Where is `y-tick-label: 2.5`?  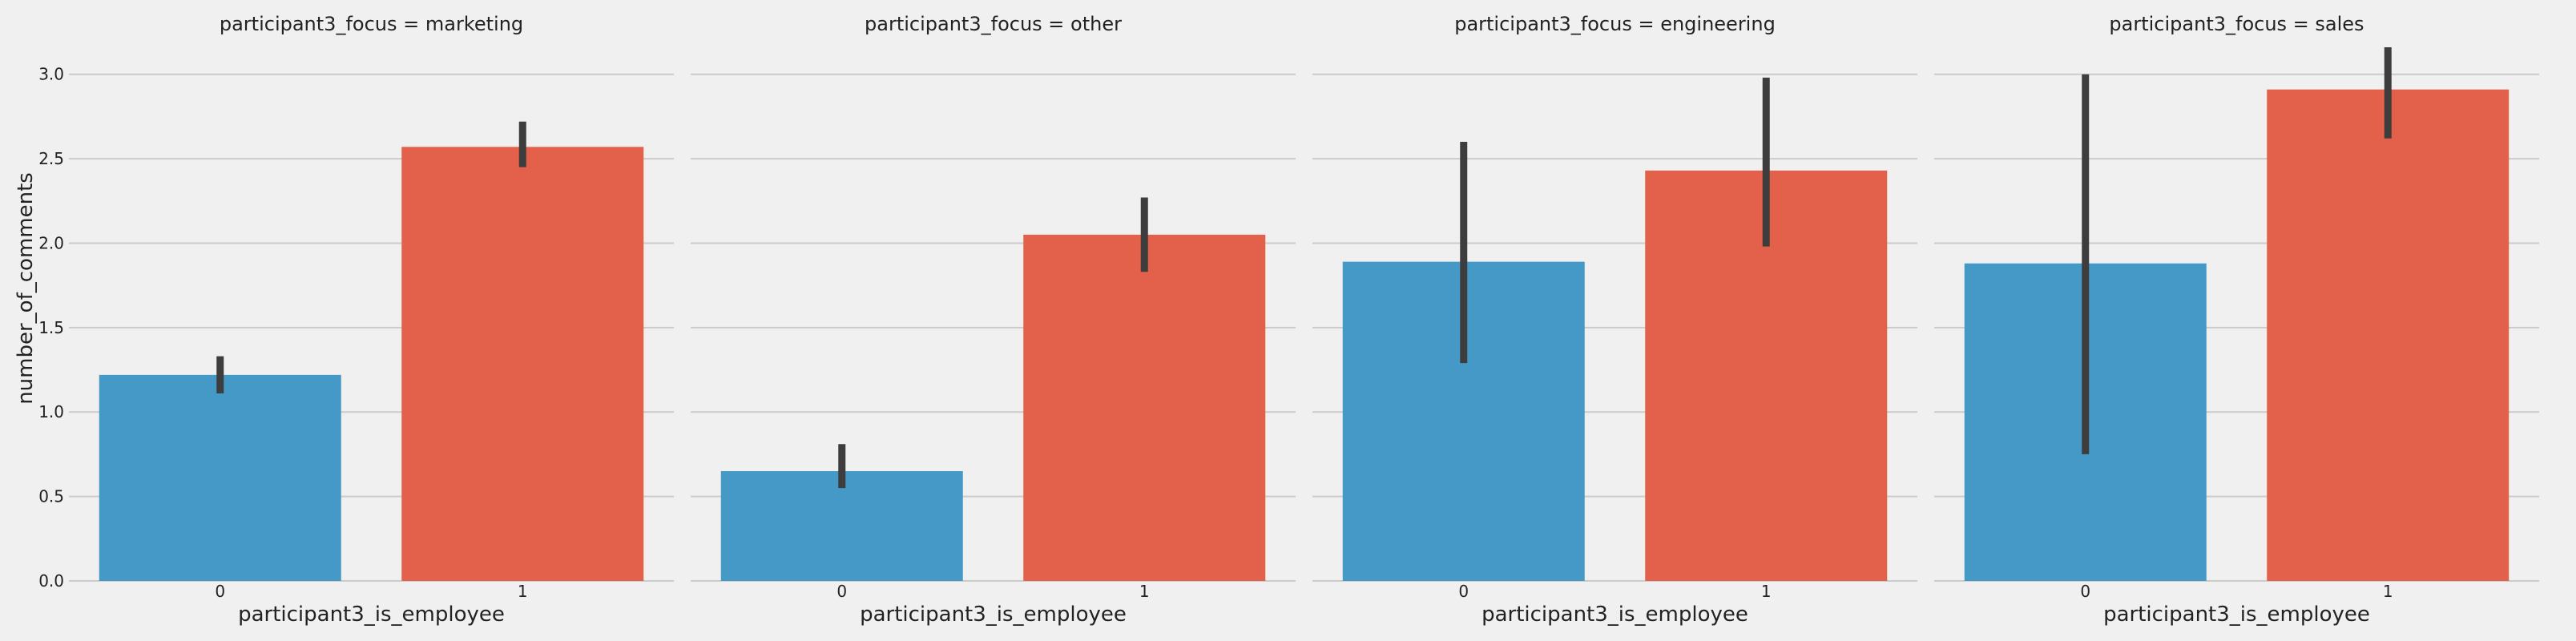 y-tick-label: 2.5 is located at coordinates (51, 158).